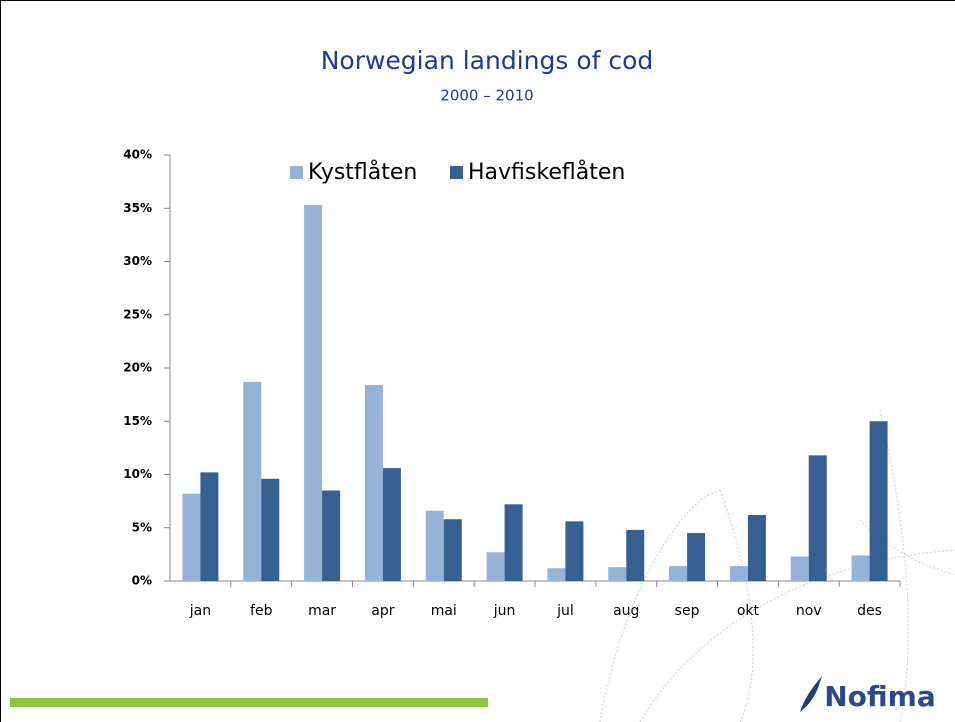 The height and width of the screenshot is (722, 955). What do you see at coordinates (249, 702) in the screenshot?
I see `green-bar` at bounding box center [249, 702].